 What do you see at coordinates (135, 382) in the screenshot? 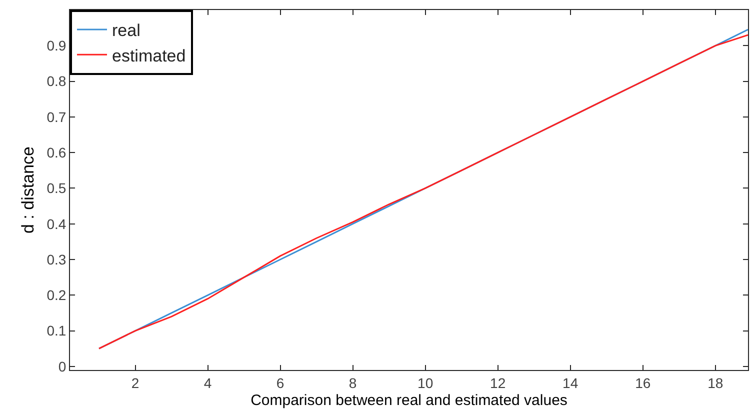
I see `x-tick-label: 2` at bounding box center [135, 382].